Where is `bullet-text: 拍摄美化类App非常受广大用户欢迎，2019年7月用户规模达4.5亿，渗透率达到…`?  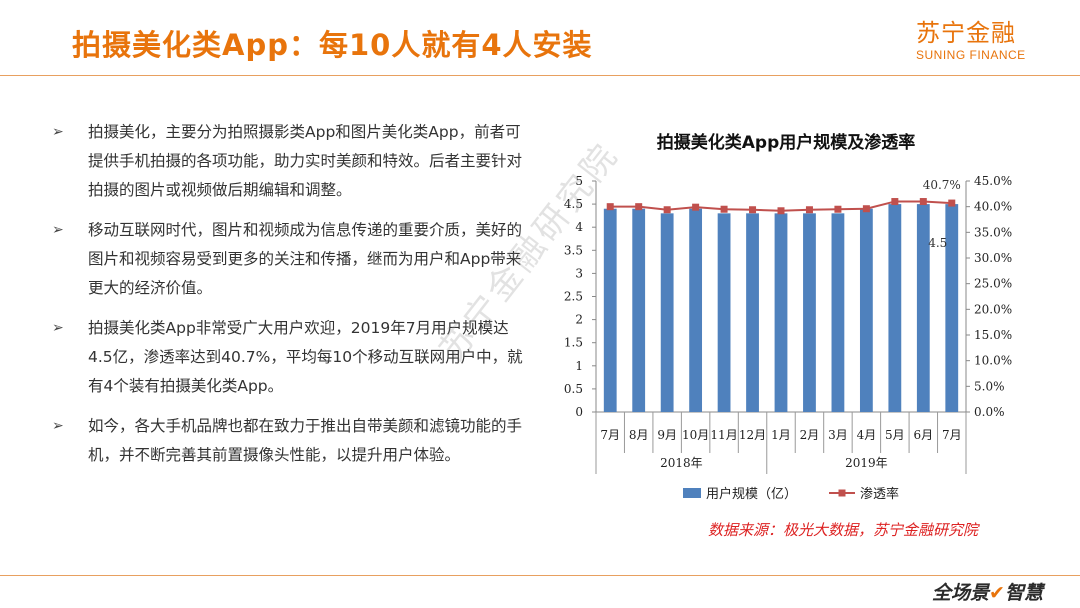
bullet-text: 拍摄美化类App非常受广大用户欢迎，2019年7月用户规模达4.5亿，渗透率达到… is located at coordinates (305, 357).